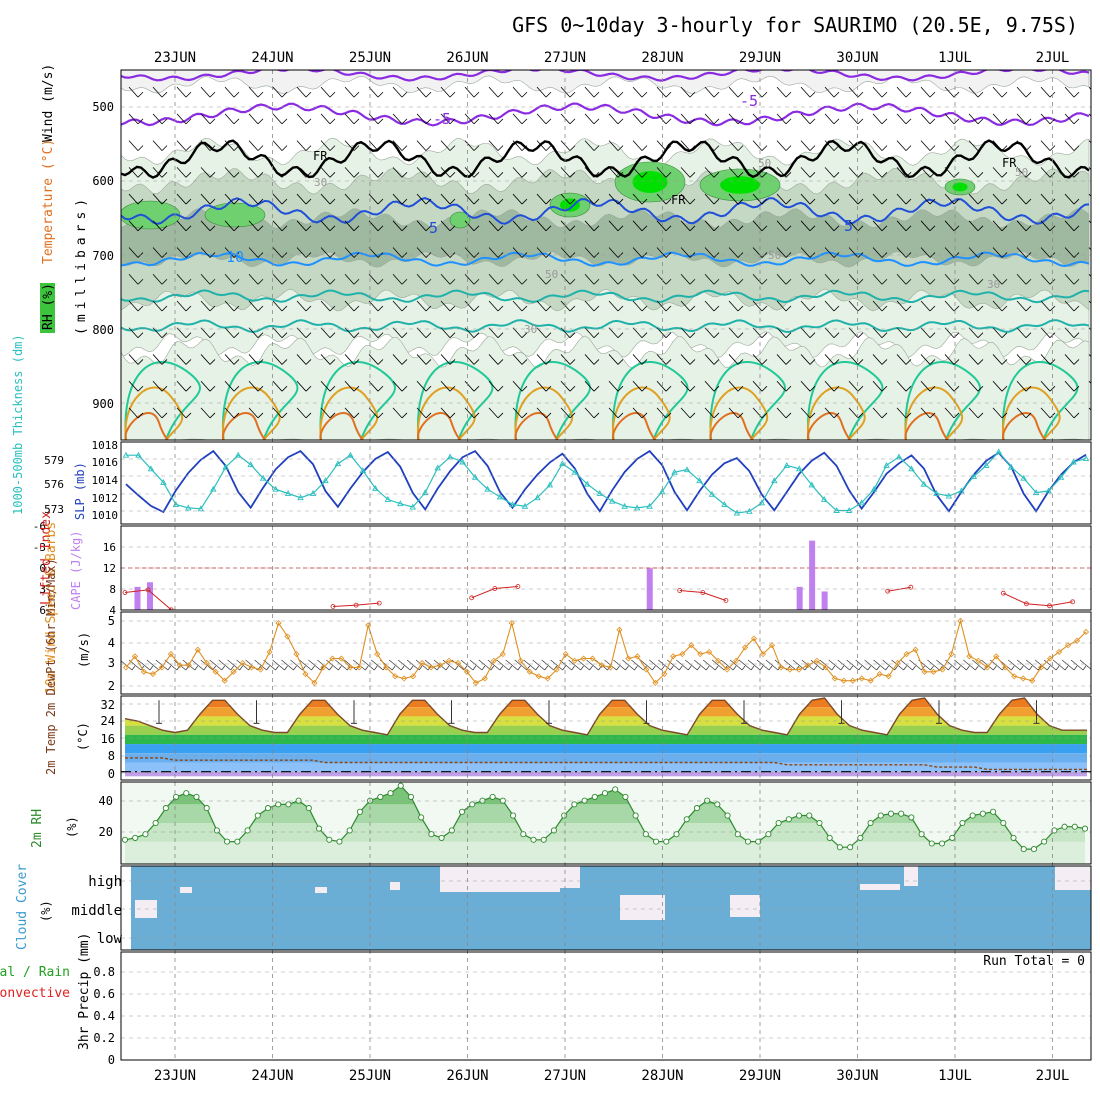  What do you see at coordinates (108, 721) in the screenshot?
I see `tick-label: 24` at bounding box center [108, 721].